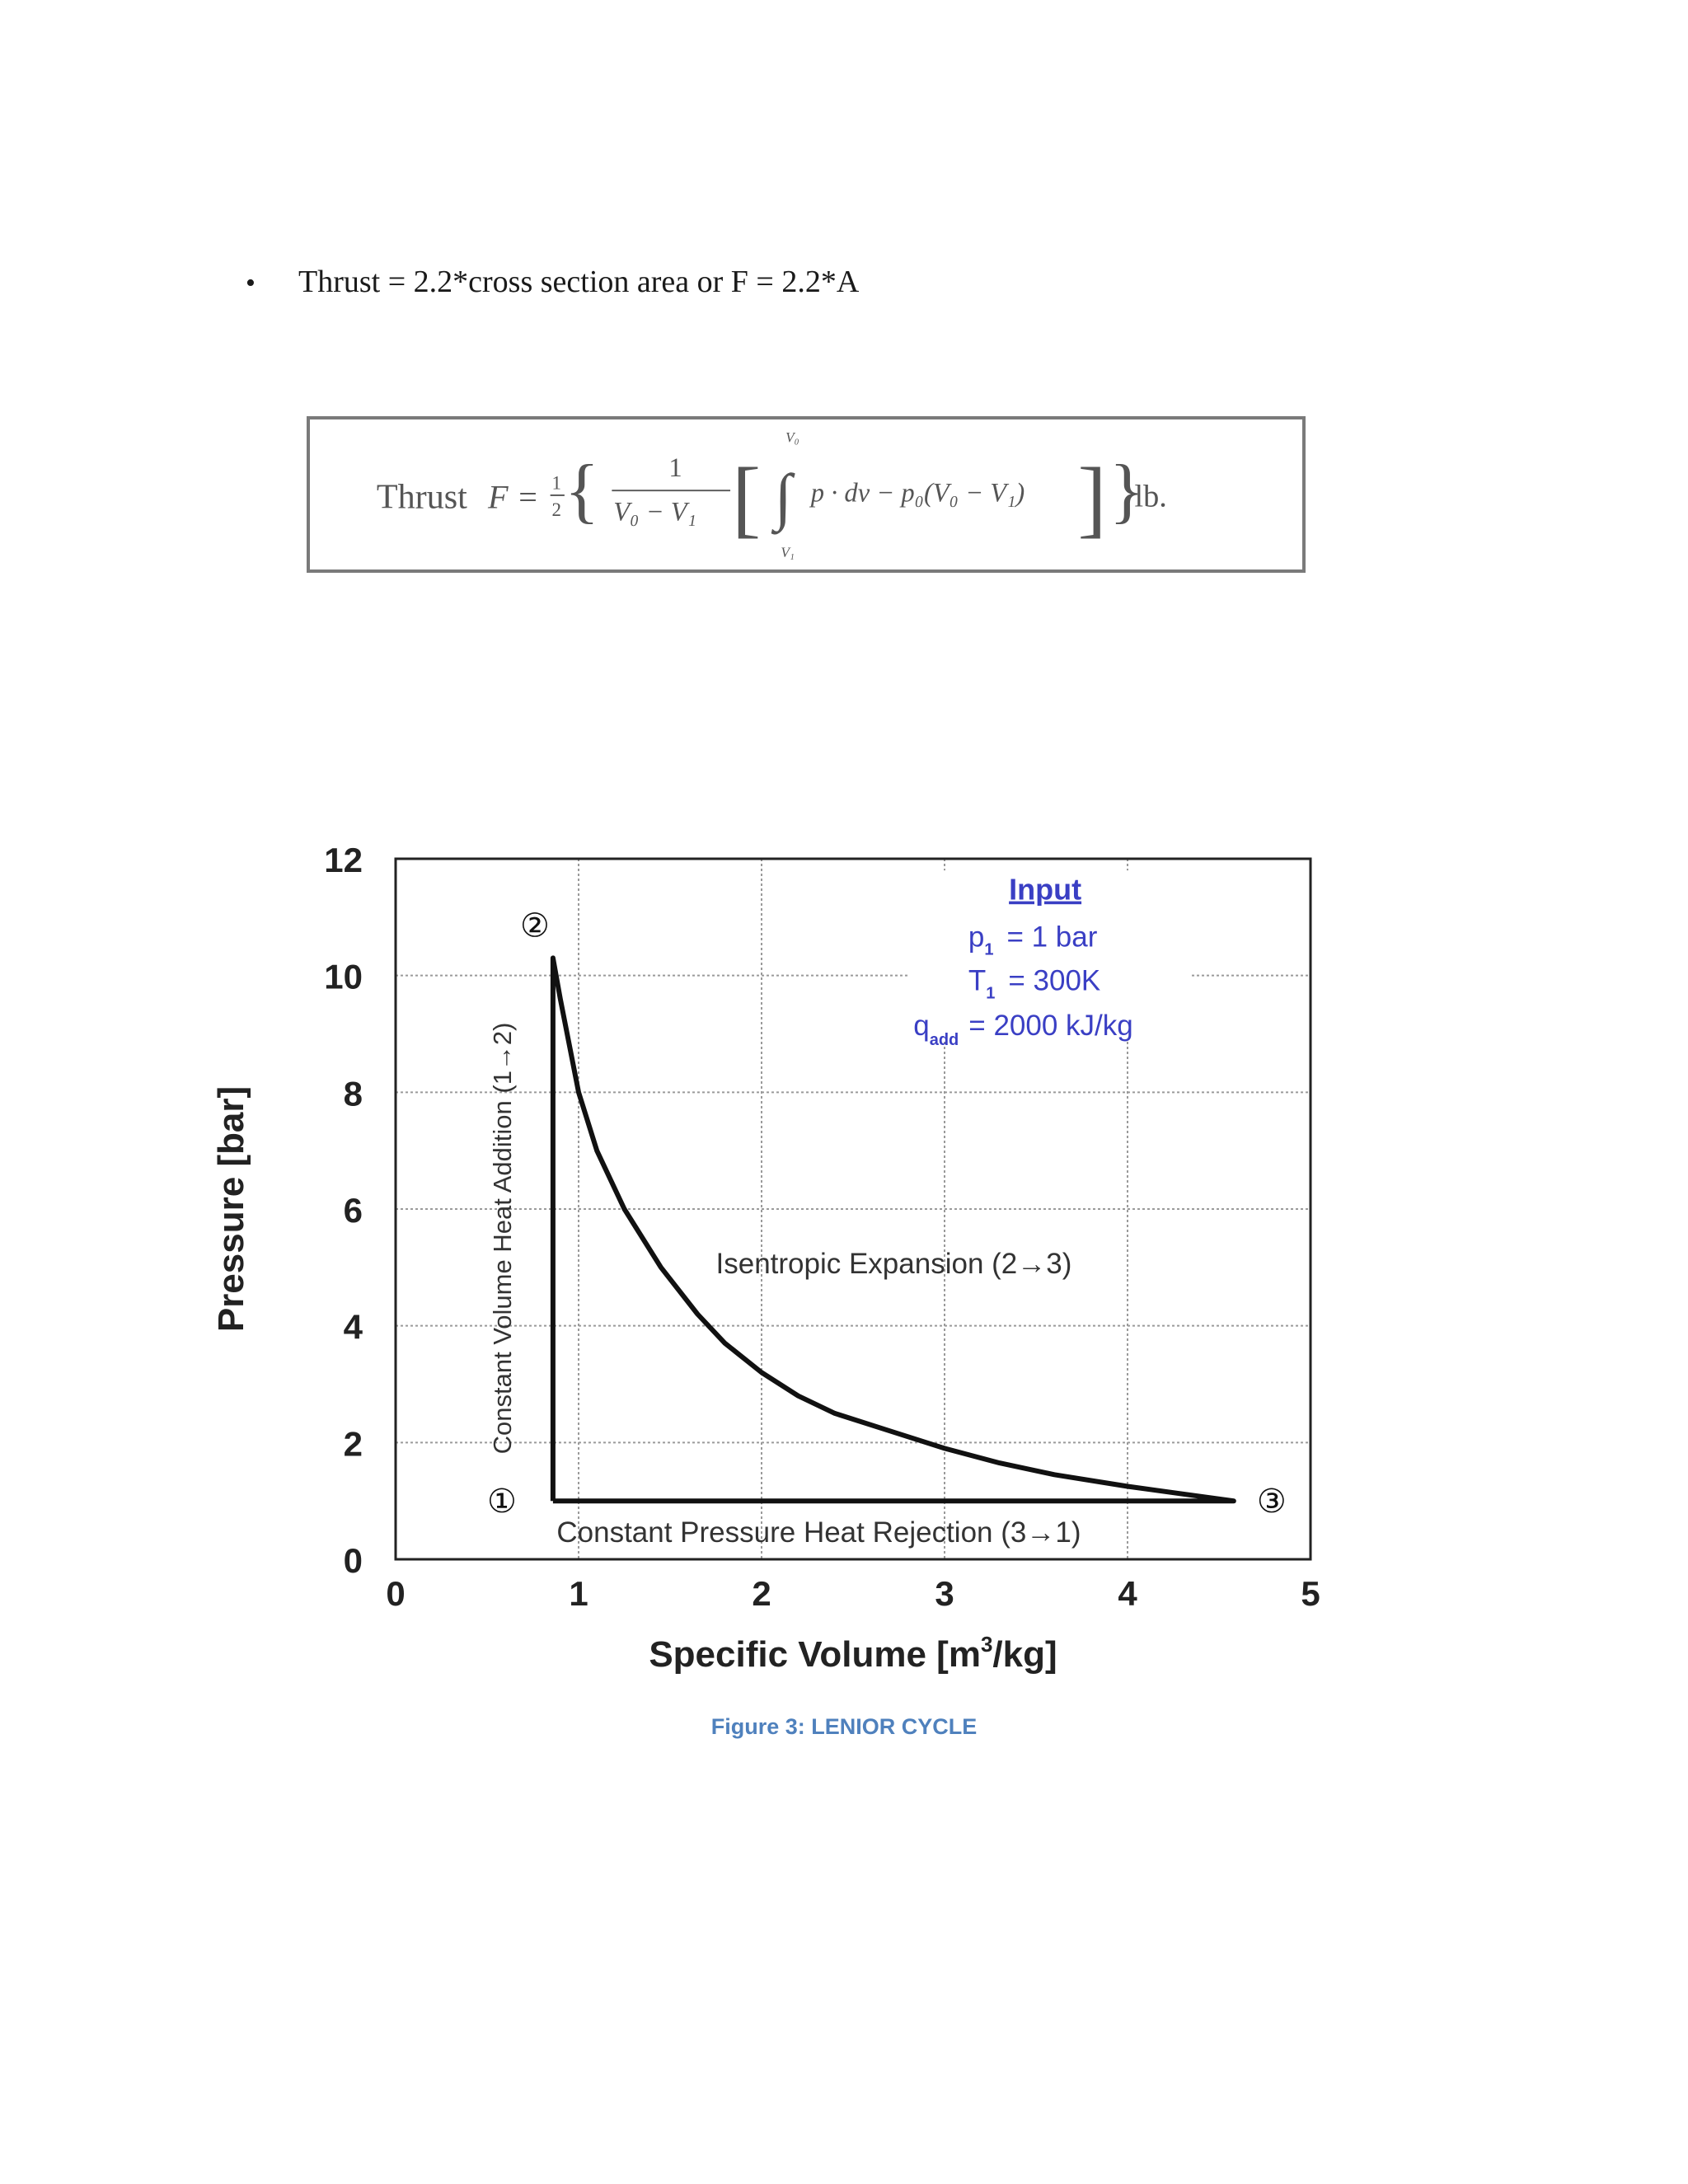  I want to click on y-tick-label: 4, so click(354, 1327).